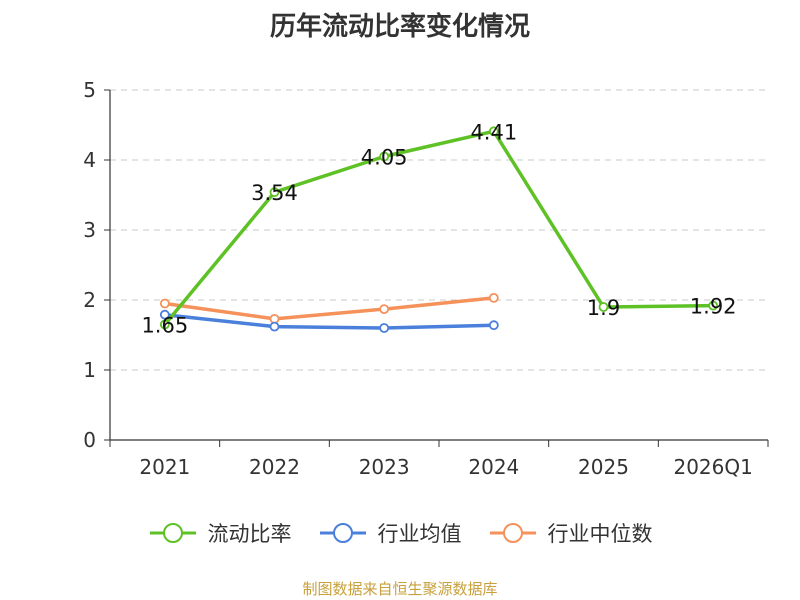 This screenshot has height=600, width=800. I want to click on x-tick-label: 2026Q1, so click(712, 467).